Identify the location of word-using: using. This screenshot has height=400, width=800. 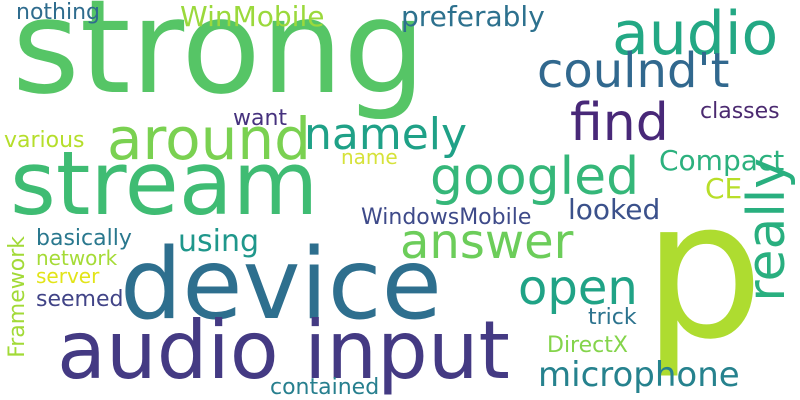
(219, 241).